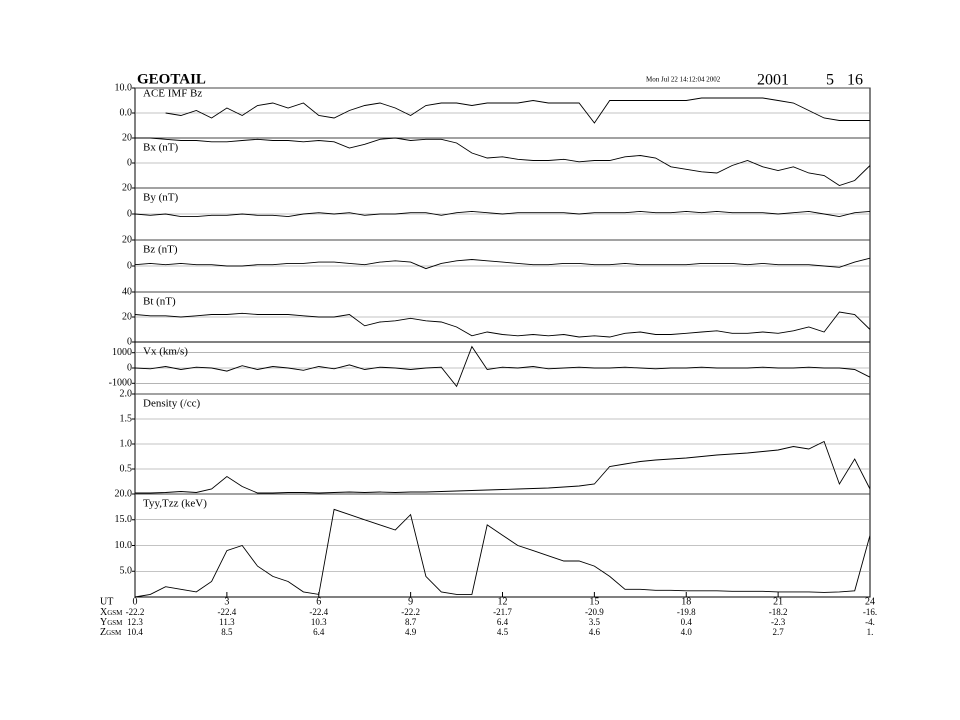 The height and width of the screenshot is (720, 960). I want to click on x-axis-label: UT, so click(106, 601).